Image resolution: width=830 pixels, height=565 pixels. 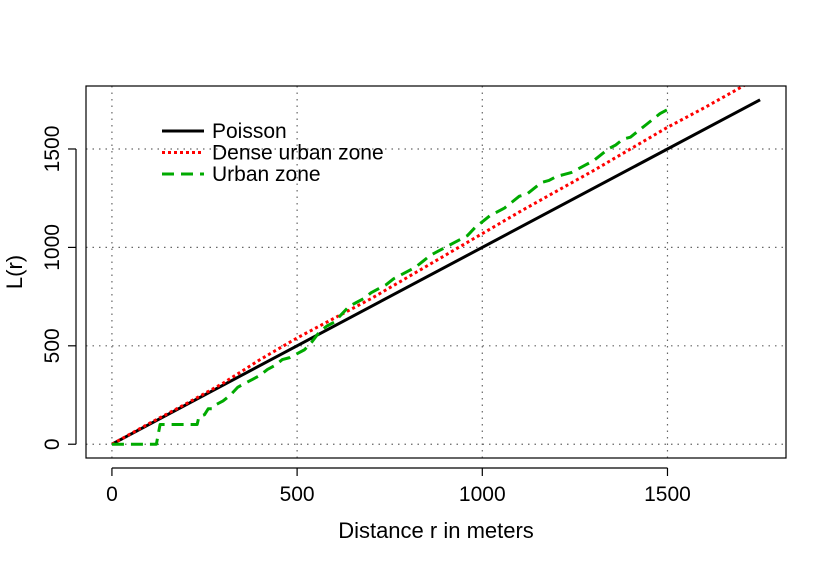 What do you see at coordinates (14, 272) in the screenshot?
I see `y-axis-title: L(r)` at bounding box center [14, 272].